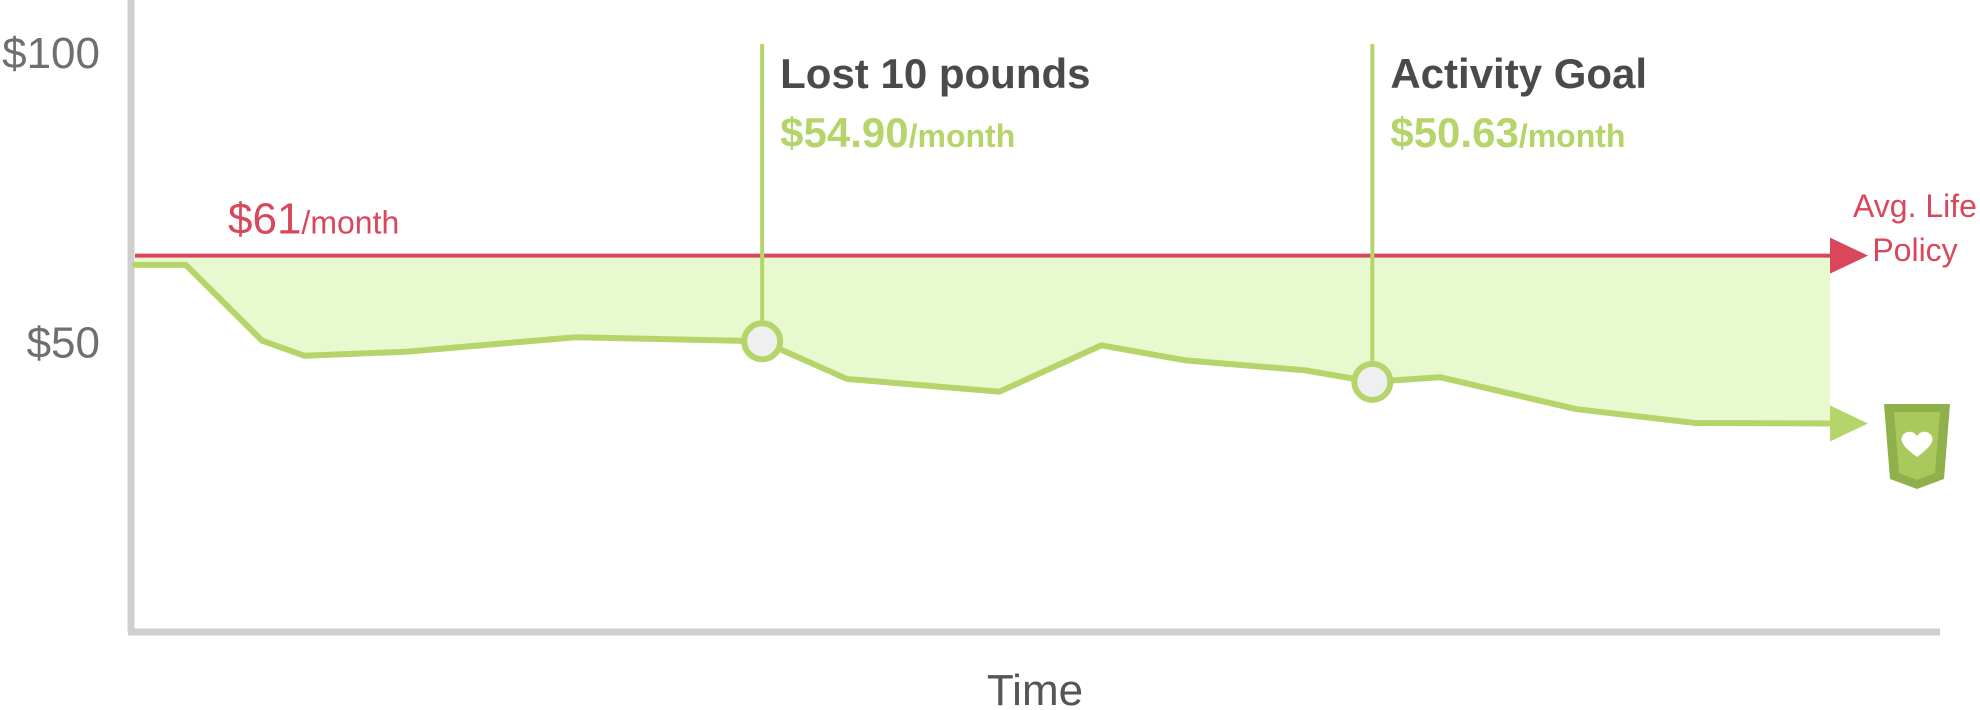 The height and width of the screenshot is (710, 1980). Describe the element at coordinates (897, 132) in the screenshot. I see `annotation-price: $54.90/month` at that location.